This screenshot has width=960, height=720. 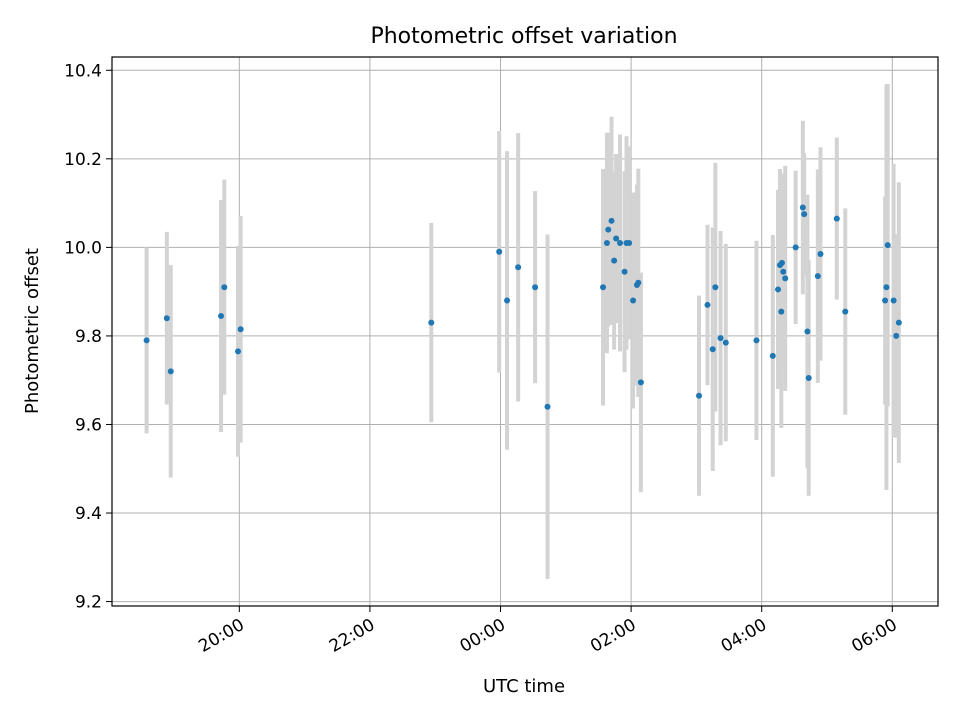 I want to click on x-tick-label: 06:00, so click(x=874, y=636).